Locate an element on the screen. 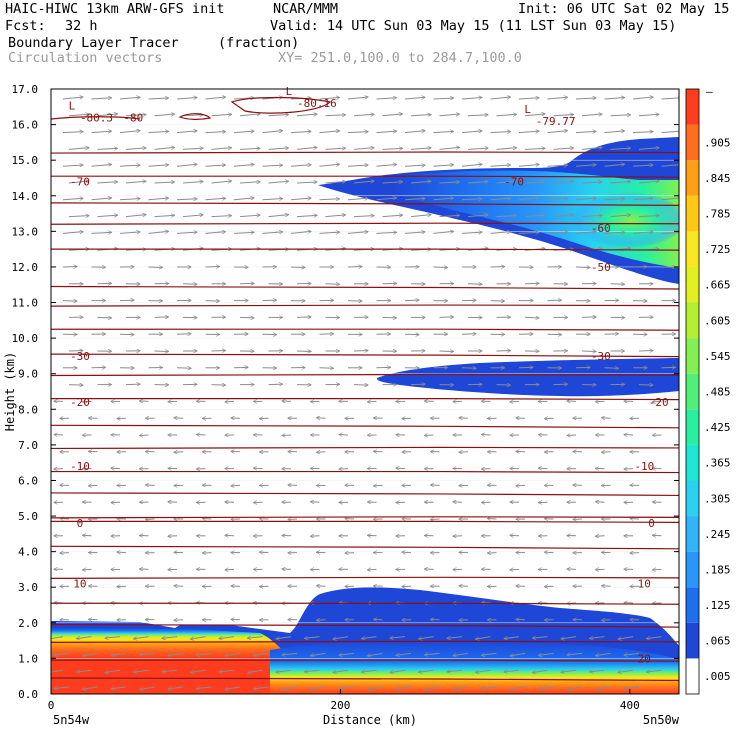  xy-range: XY= 251.0,100.0 to 284.7,100.0 is located at coordinates (400, 58).